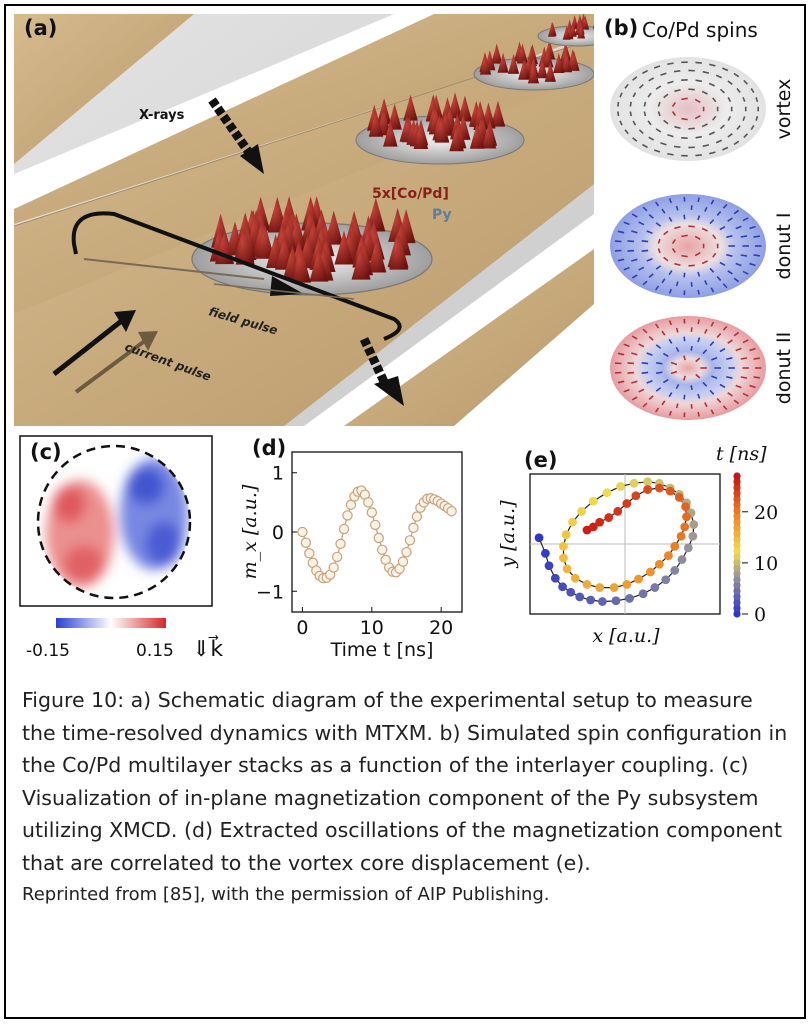  What do you see at coordinates (105, 352) in the screenshot?
I see `current-arrows` at bounding box center [105, 352].